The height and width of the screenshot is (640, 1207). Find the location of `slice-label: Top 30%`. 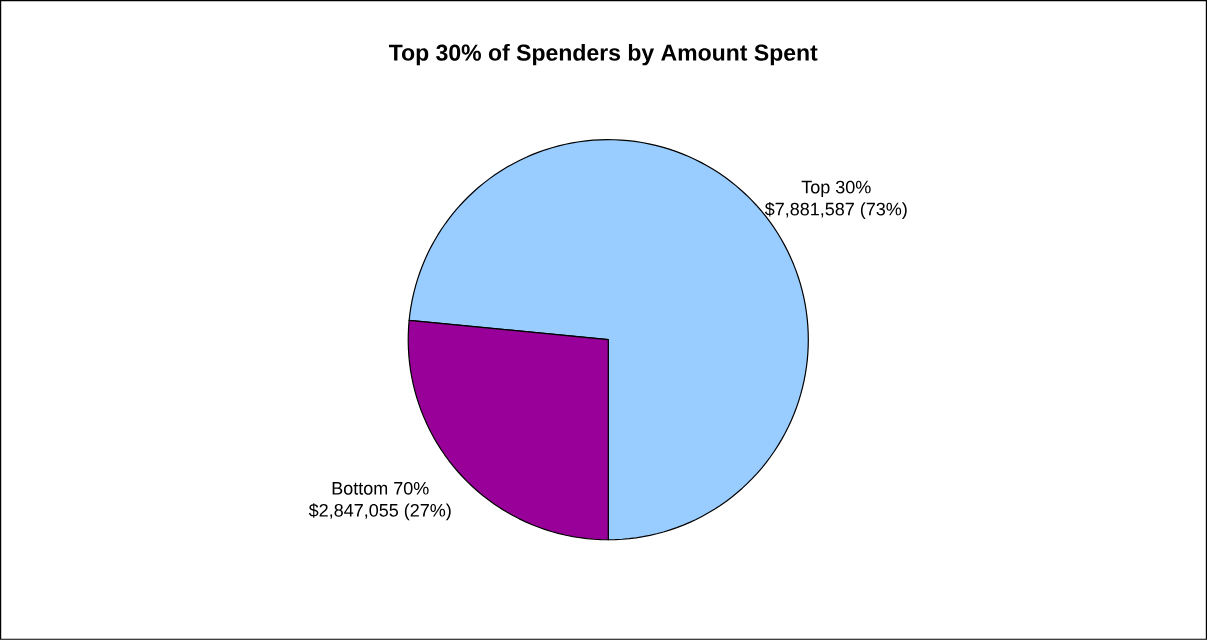

slice-label: Top 30% is located at coordinates (836, 189).